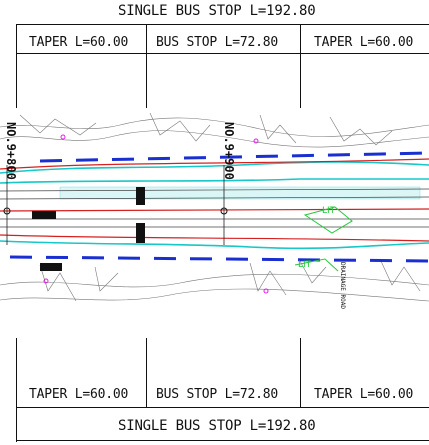 This screenshot has width=429, height=445. Describe the element at coordinates (217, 42) in the screenshot. I see `top-segment-bus-stop: BUS STOP L=72.80` at that location.